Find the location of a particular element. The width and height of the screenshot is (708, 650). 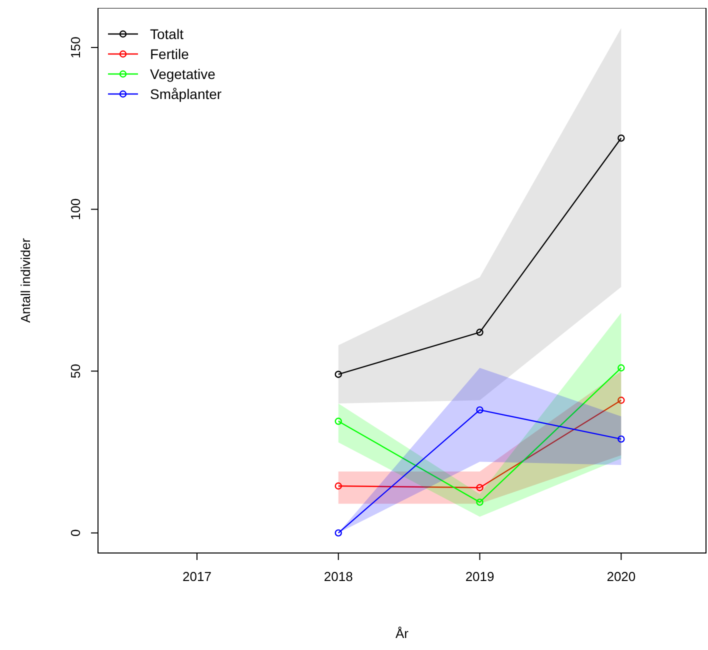

x-tick-label: 2020 is located at coordinates (621, 576).